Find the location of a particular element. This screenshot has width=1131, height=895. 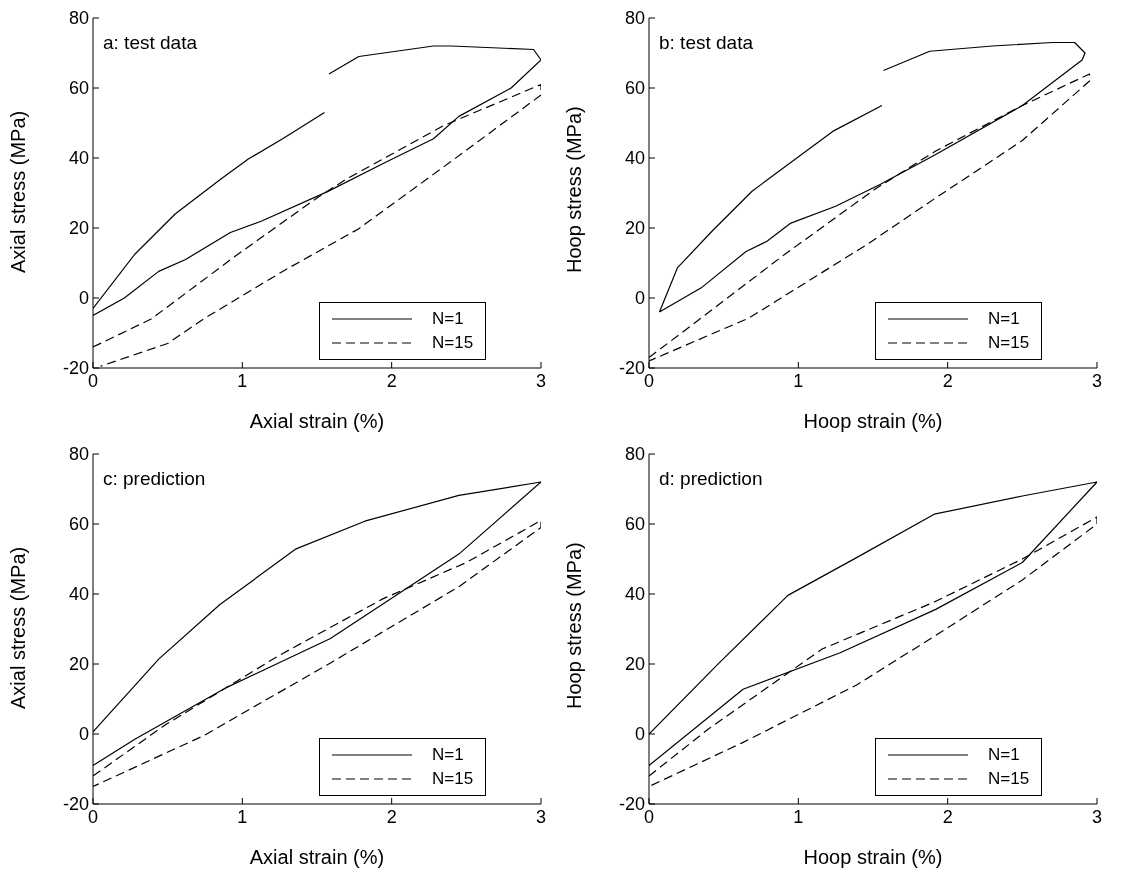

text: d: prediction is located at coordinates (711, 479).